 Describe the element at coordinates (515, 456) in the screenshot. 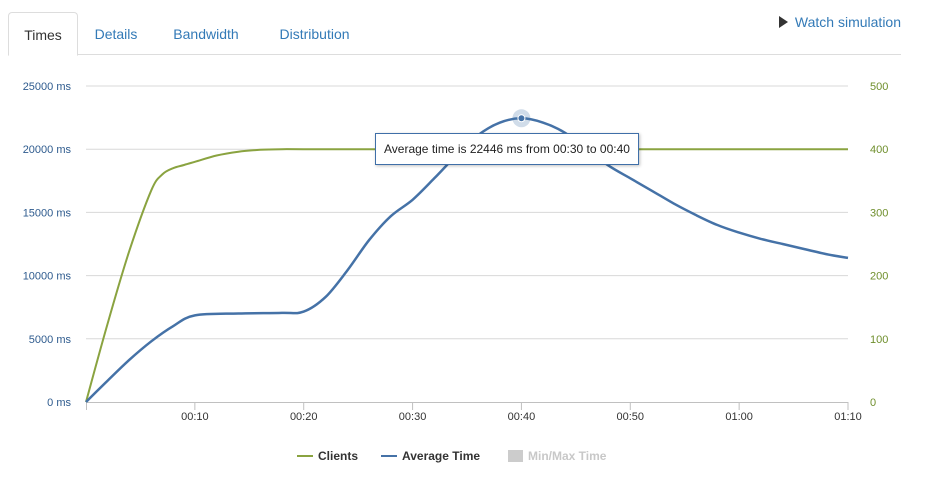

I see `legend-min-max-time-swatch` at that location.